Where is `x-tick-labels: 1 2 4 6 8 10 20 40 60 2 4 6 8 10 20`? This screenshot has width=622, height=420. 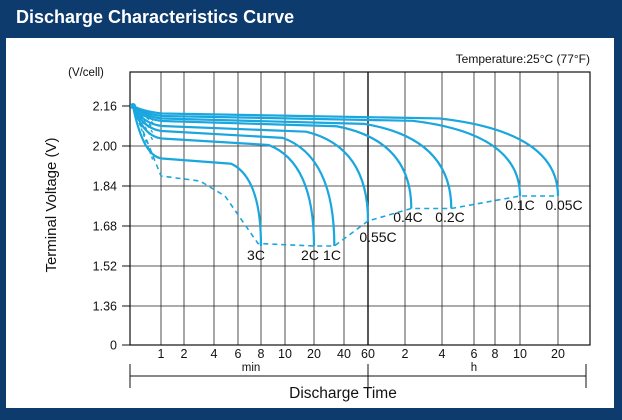
x-tick-labels: 1 2 4 6 8 10 20 40 60 2 4 6 8 10 20 is located at coordinates (361, 354).